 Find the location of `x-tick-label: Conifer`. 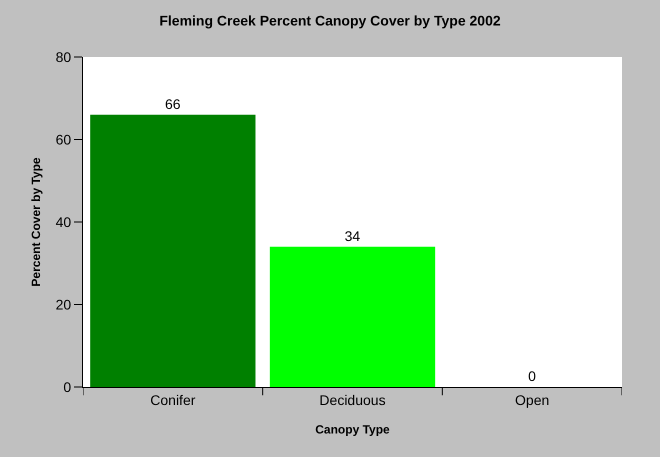

x-tick-label: Conifer is located at coordinates (173, 400).